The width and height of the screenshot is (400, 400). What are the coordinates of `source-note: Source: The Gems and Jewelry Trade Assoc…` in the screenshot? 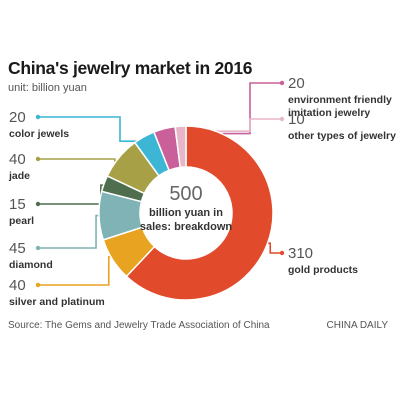 It's located at (139, 325).